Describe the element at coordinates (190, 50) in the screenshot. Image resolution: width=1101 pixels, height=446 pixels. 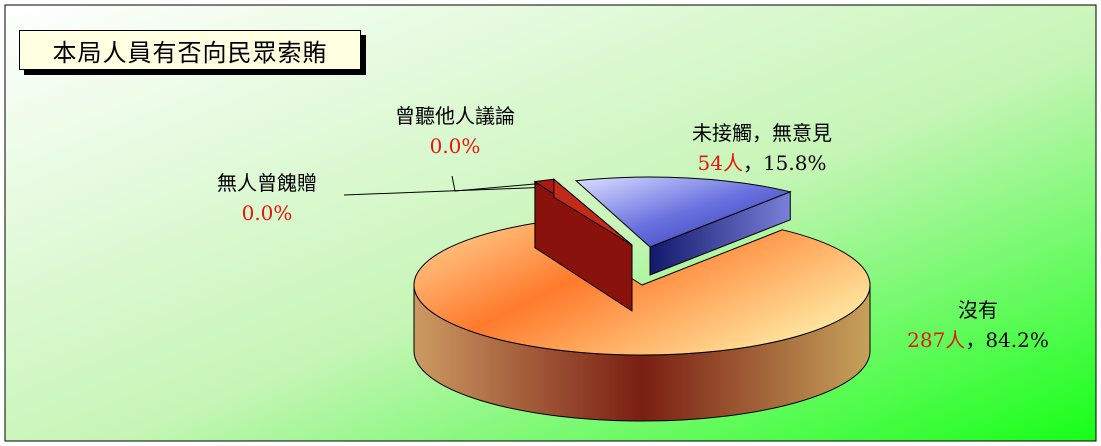
I see `chart-title: 本局人員有否向民眾索賄` at that location.